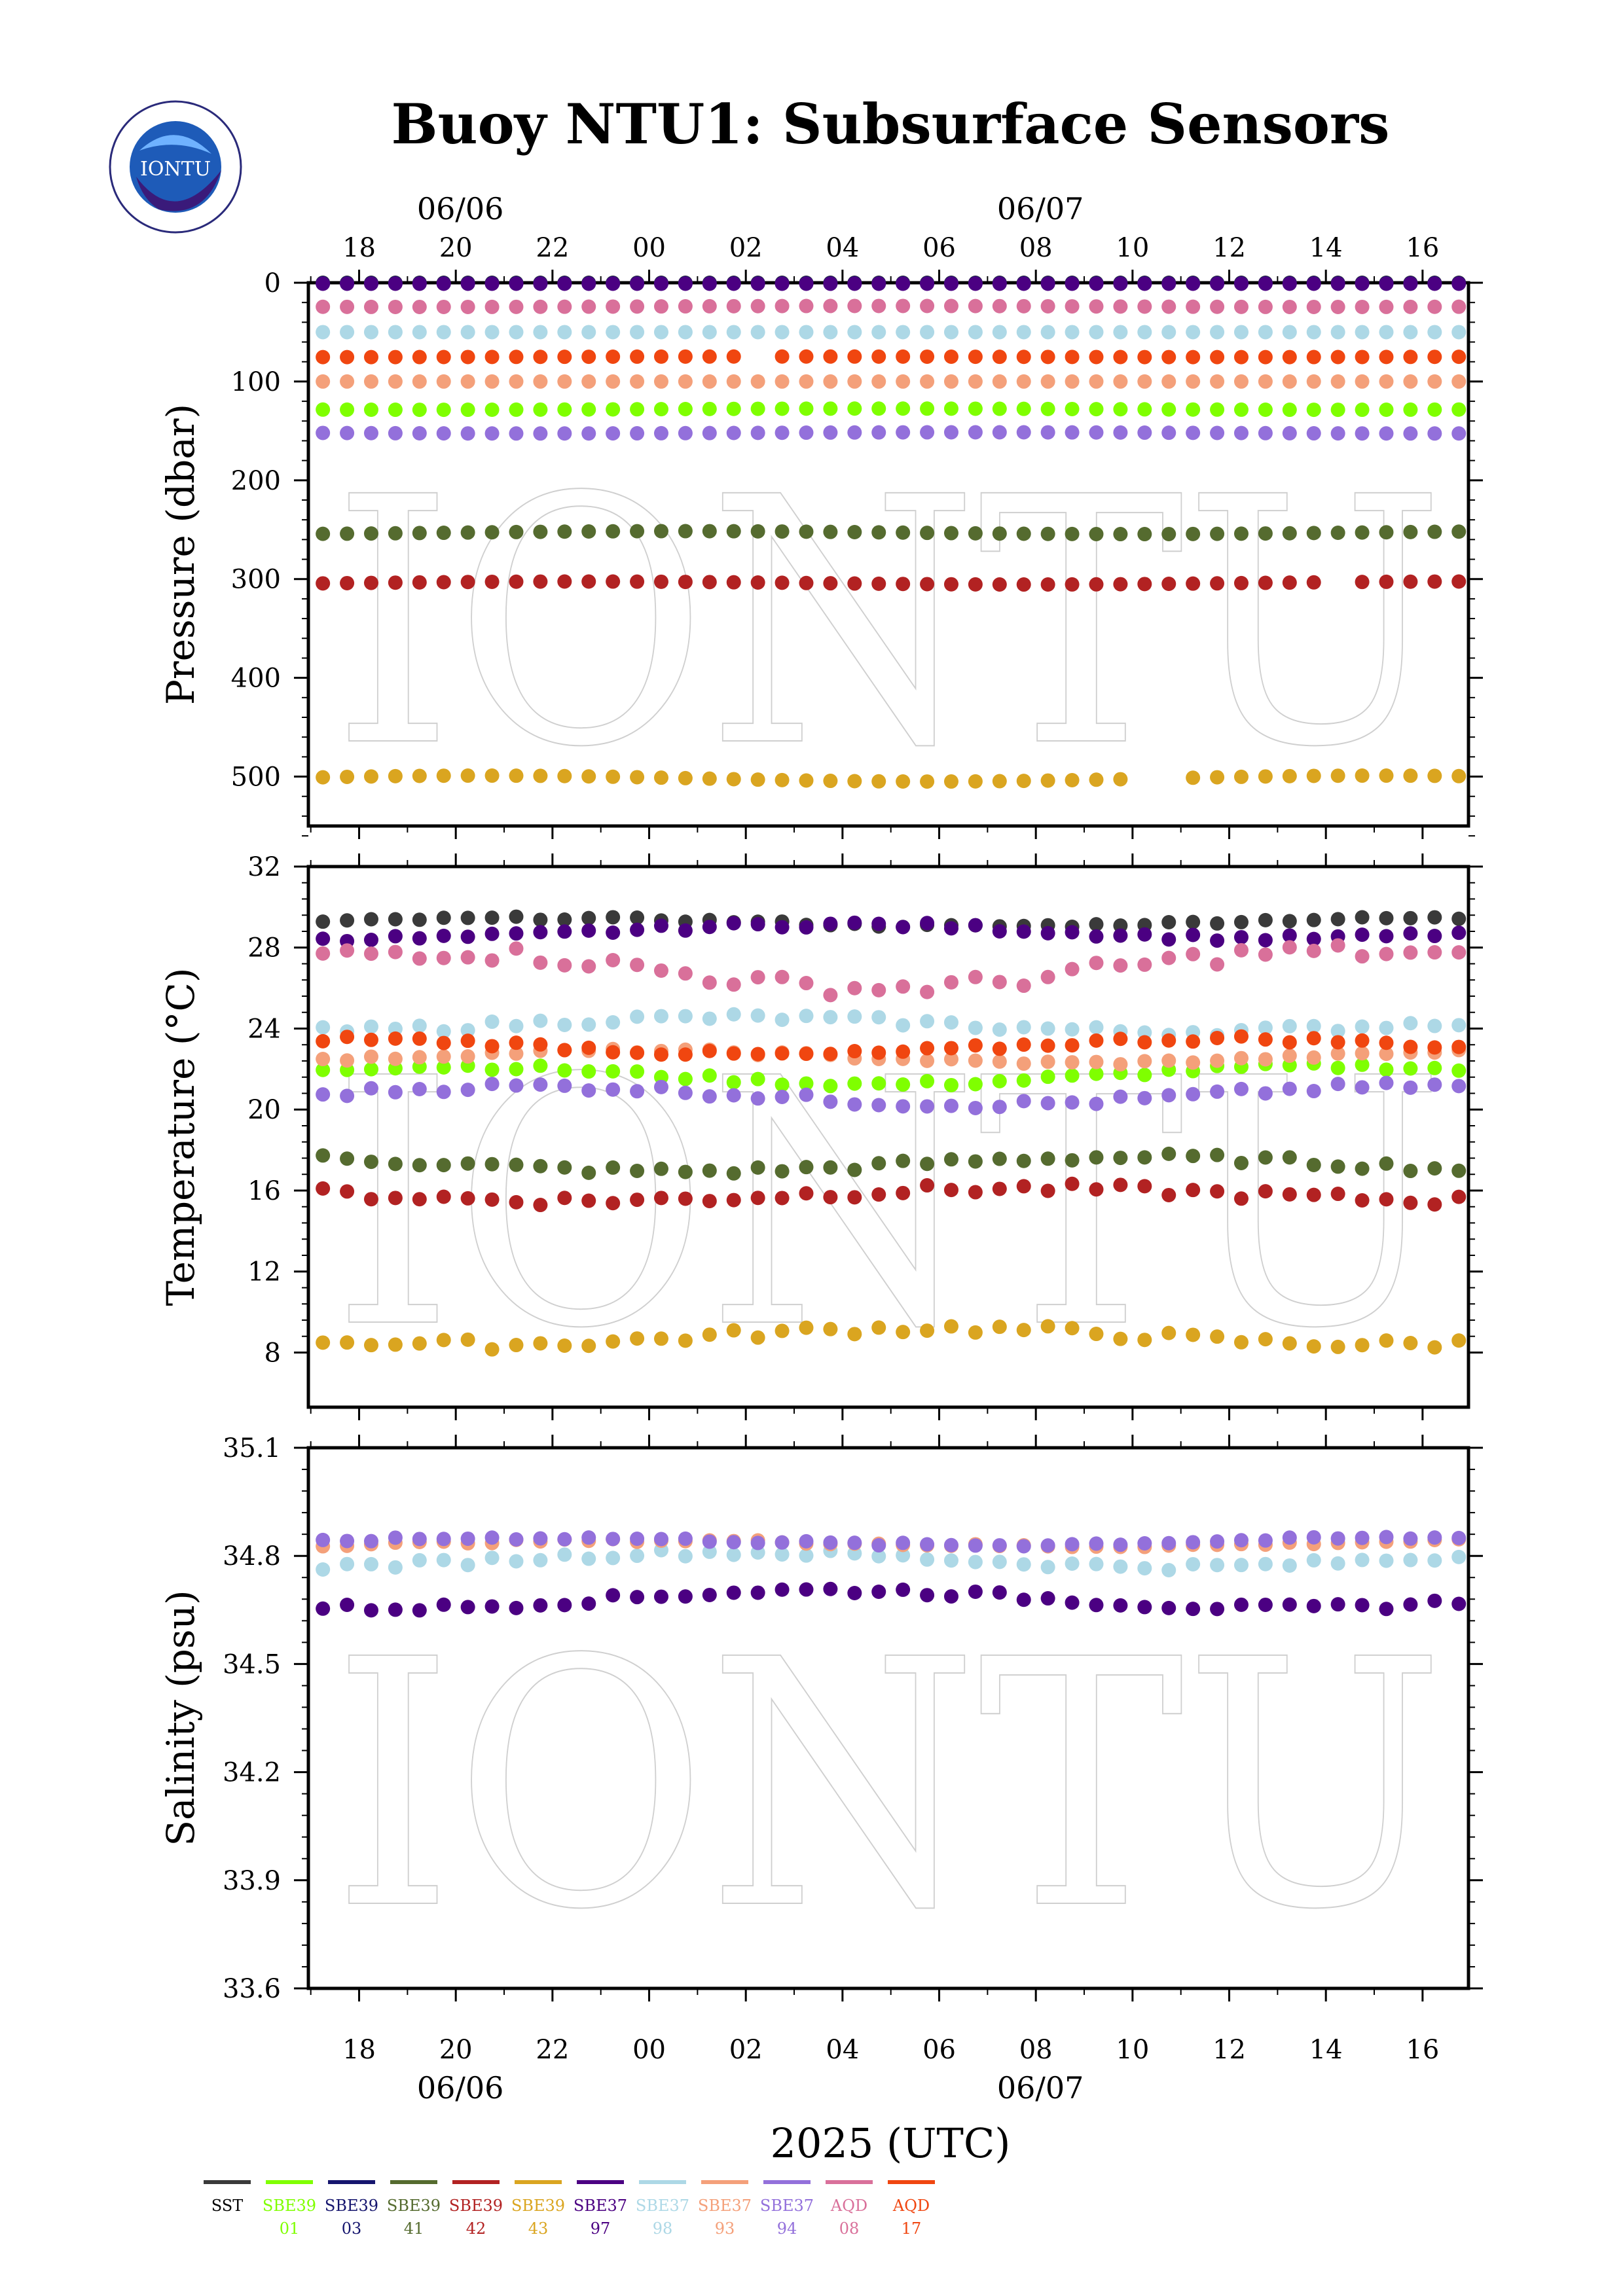 The width and height of the screenshot is (1623, 2296). Describe the element at coordinates (256, 481) in the screenshot. I see `y-tick-label: 200` at that location.